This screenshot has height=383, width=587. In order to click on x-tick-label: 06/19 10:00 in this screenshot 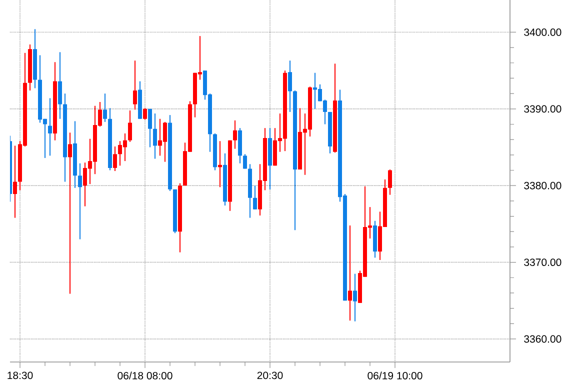, I will do `click(395, 376)`.